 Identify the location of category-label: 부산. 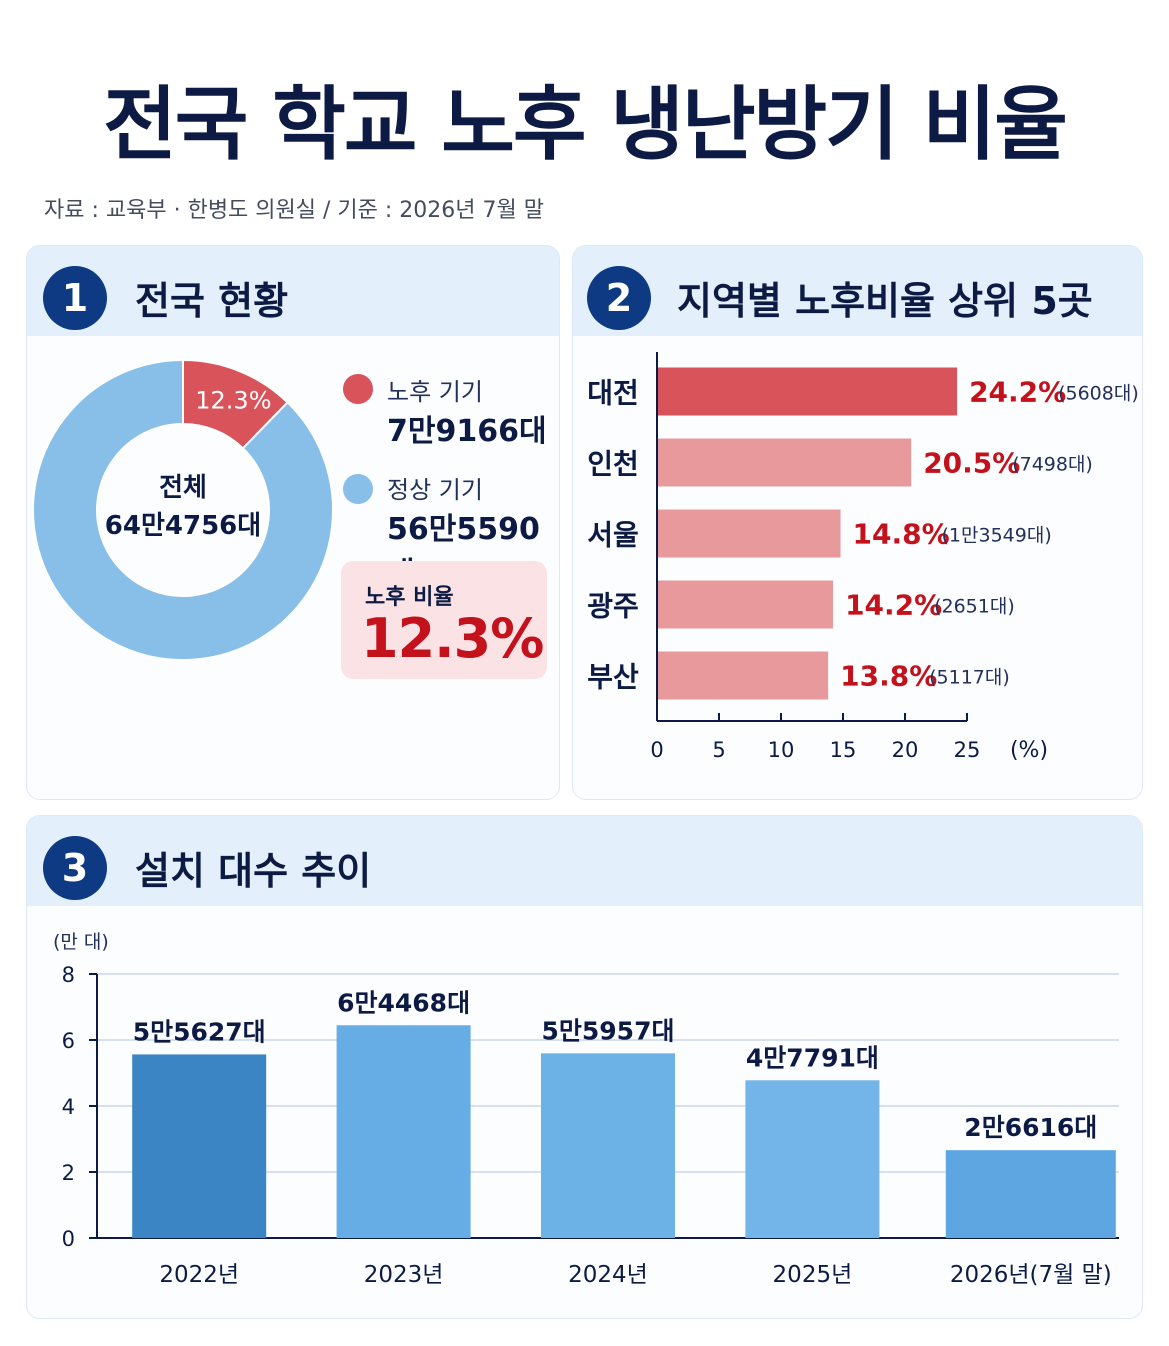
(613, 677).